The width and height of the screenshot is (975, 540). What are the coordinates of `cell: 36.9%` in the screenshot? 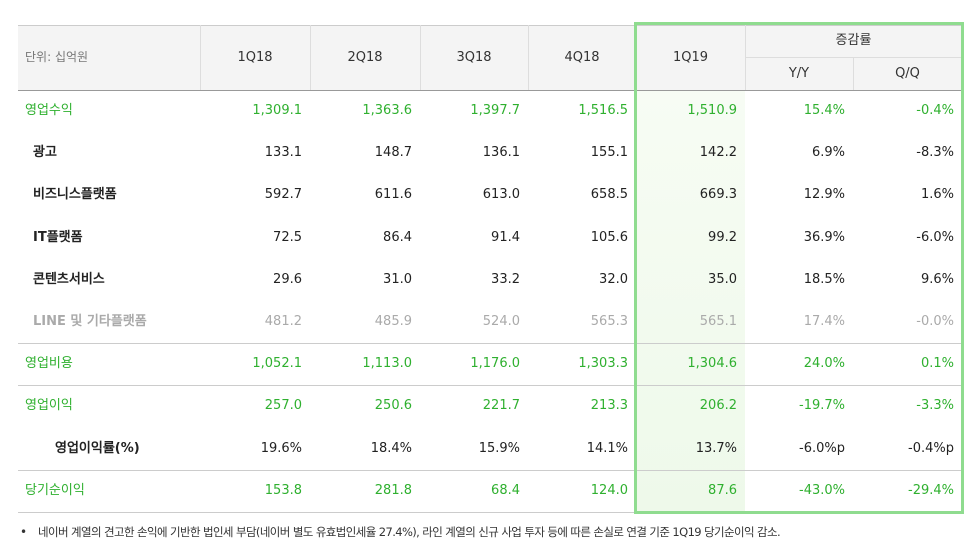 It's located at (824, 237).